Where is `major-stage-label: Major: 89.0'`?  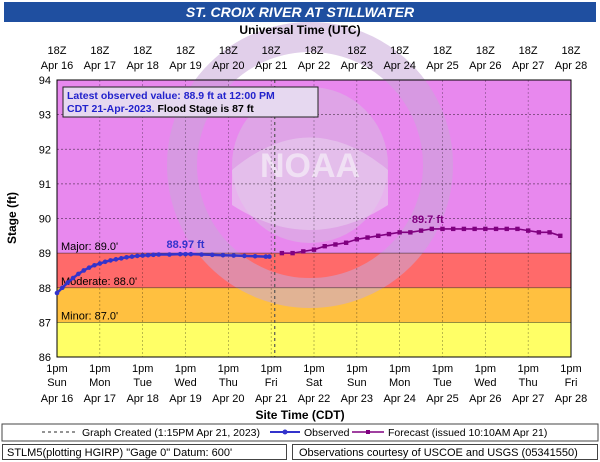
major-stage-label: Major: 89.0' is located at coordinates (89, 247).